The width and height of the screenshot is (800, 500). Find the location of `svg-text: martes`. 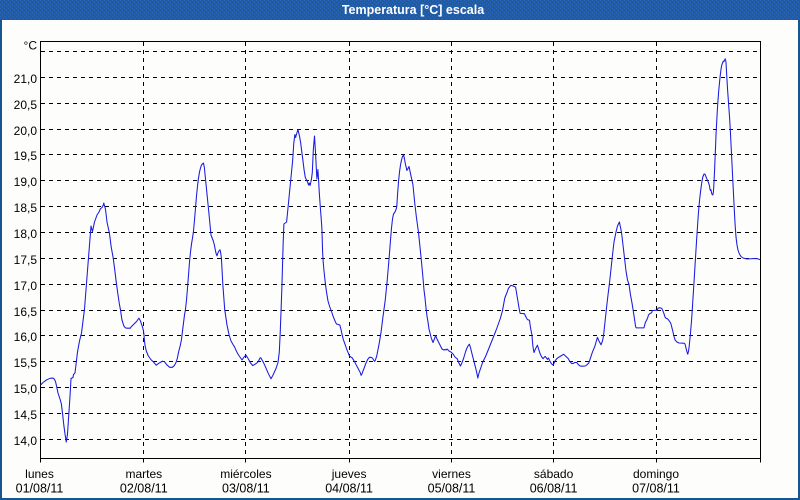

svg-text: martes is located at coordinates (143, 474).